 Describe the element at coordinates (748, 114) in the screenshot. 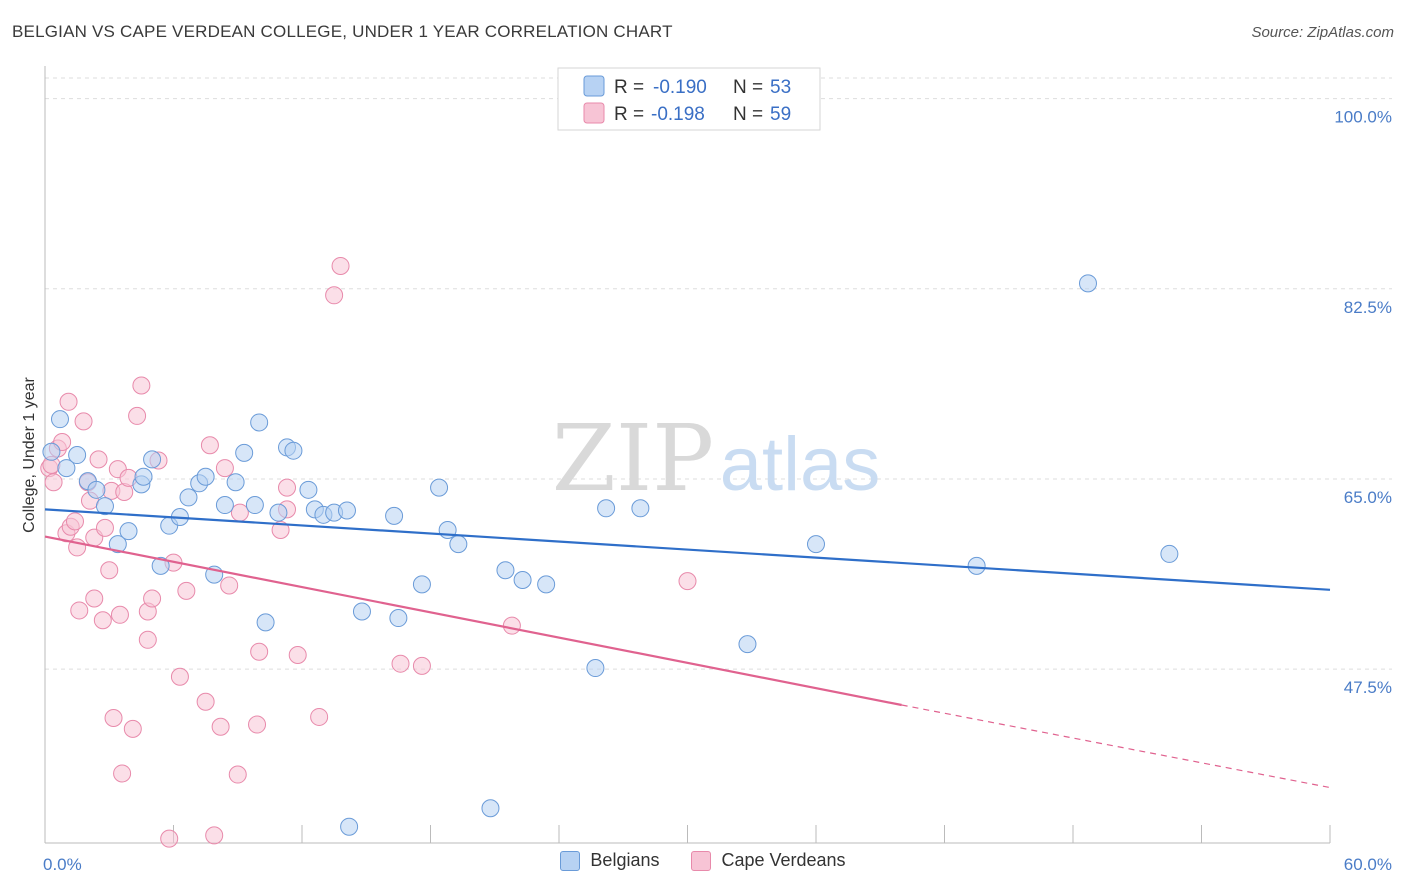

I see `legend-n-label-pink: N =` at that location.